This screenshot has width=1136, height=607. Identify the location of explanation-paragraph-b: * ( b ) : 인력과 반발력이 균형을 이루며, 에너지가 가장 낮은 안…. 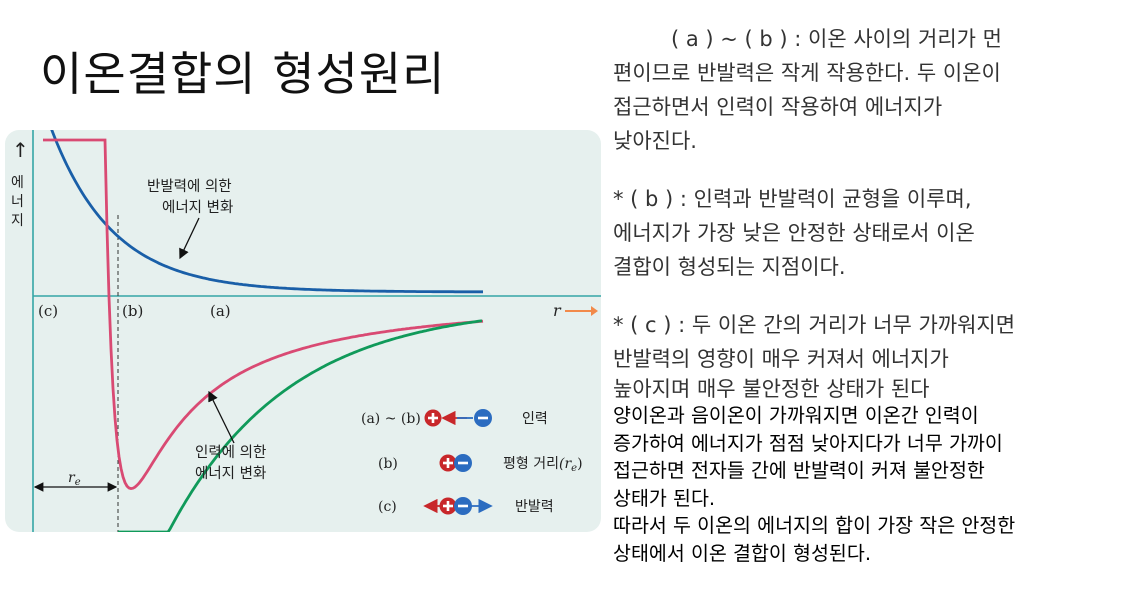
(873, 233).